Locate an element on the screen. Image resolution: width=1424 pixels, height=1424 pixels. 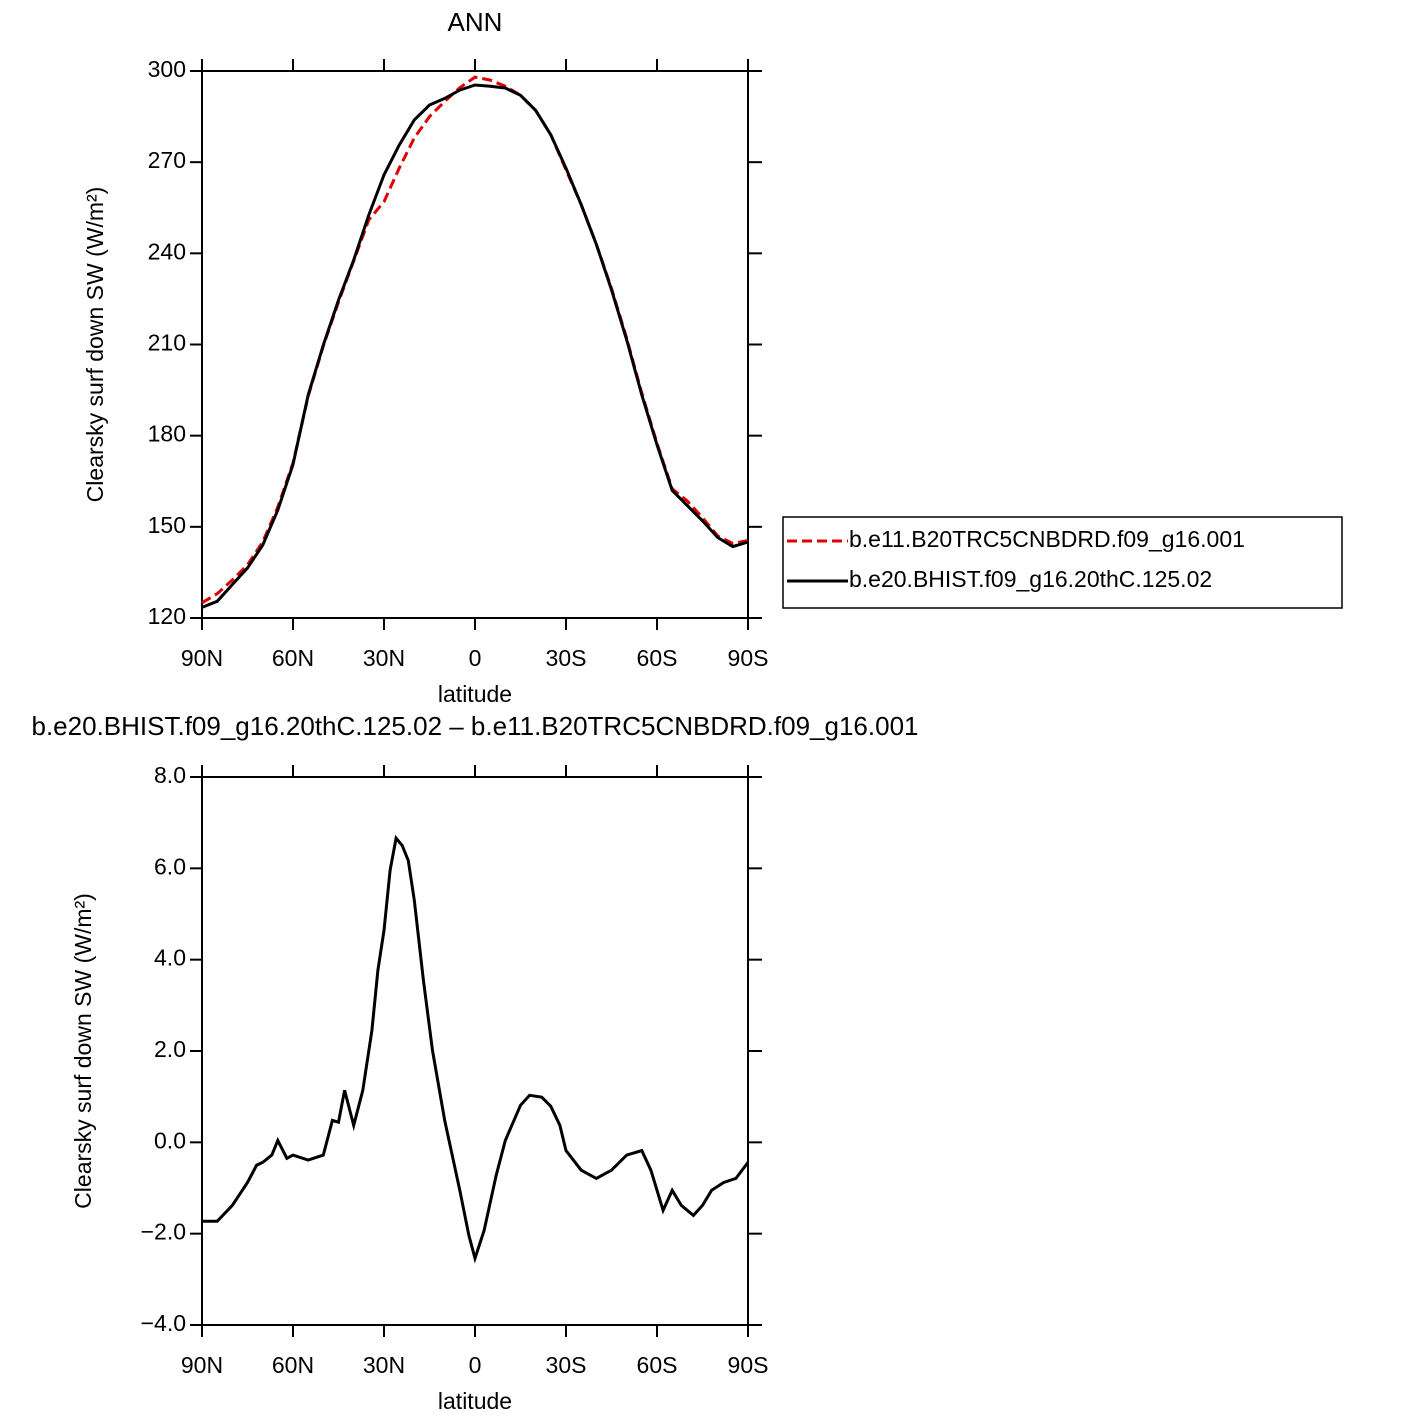
legend-box is located at coordinates (1062, 562).